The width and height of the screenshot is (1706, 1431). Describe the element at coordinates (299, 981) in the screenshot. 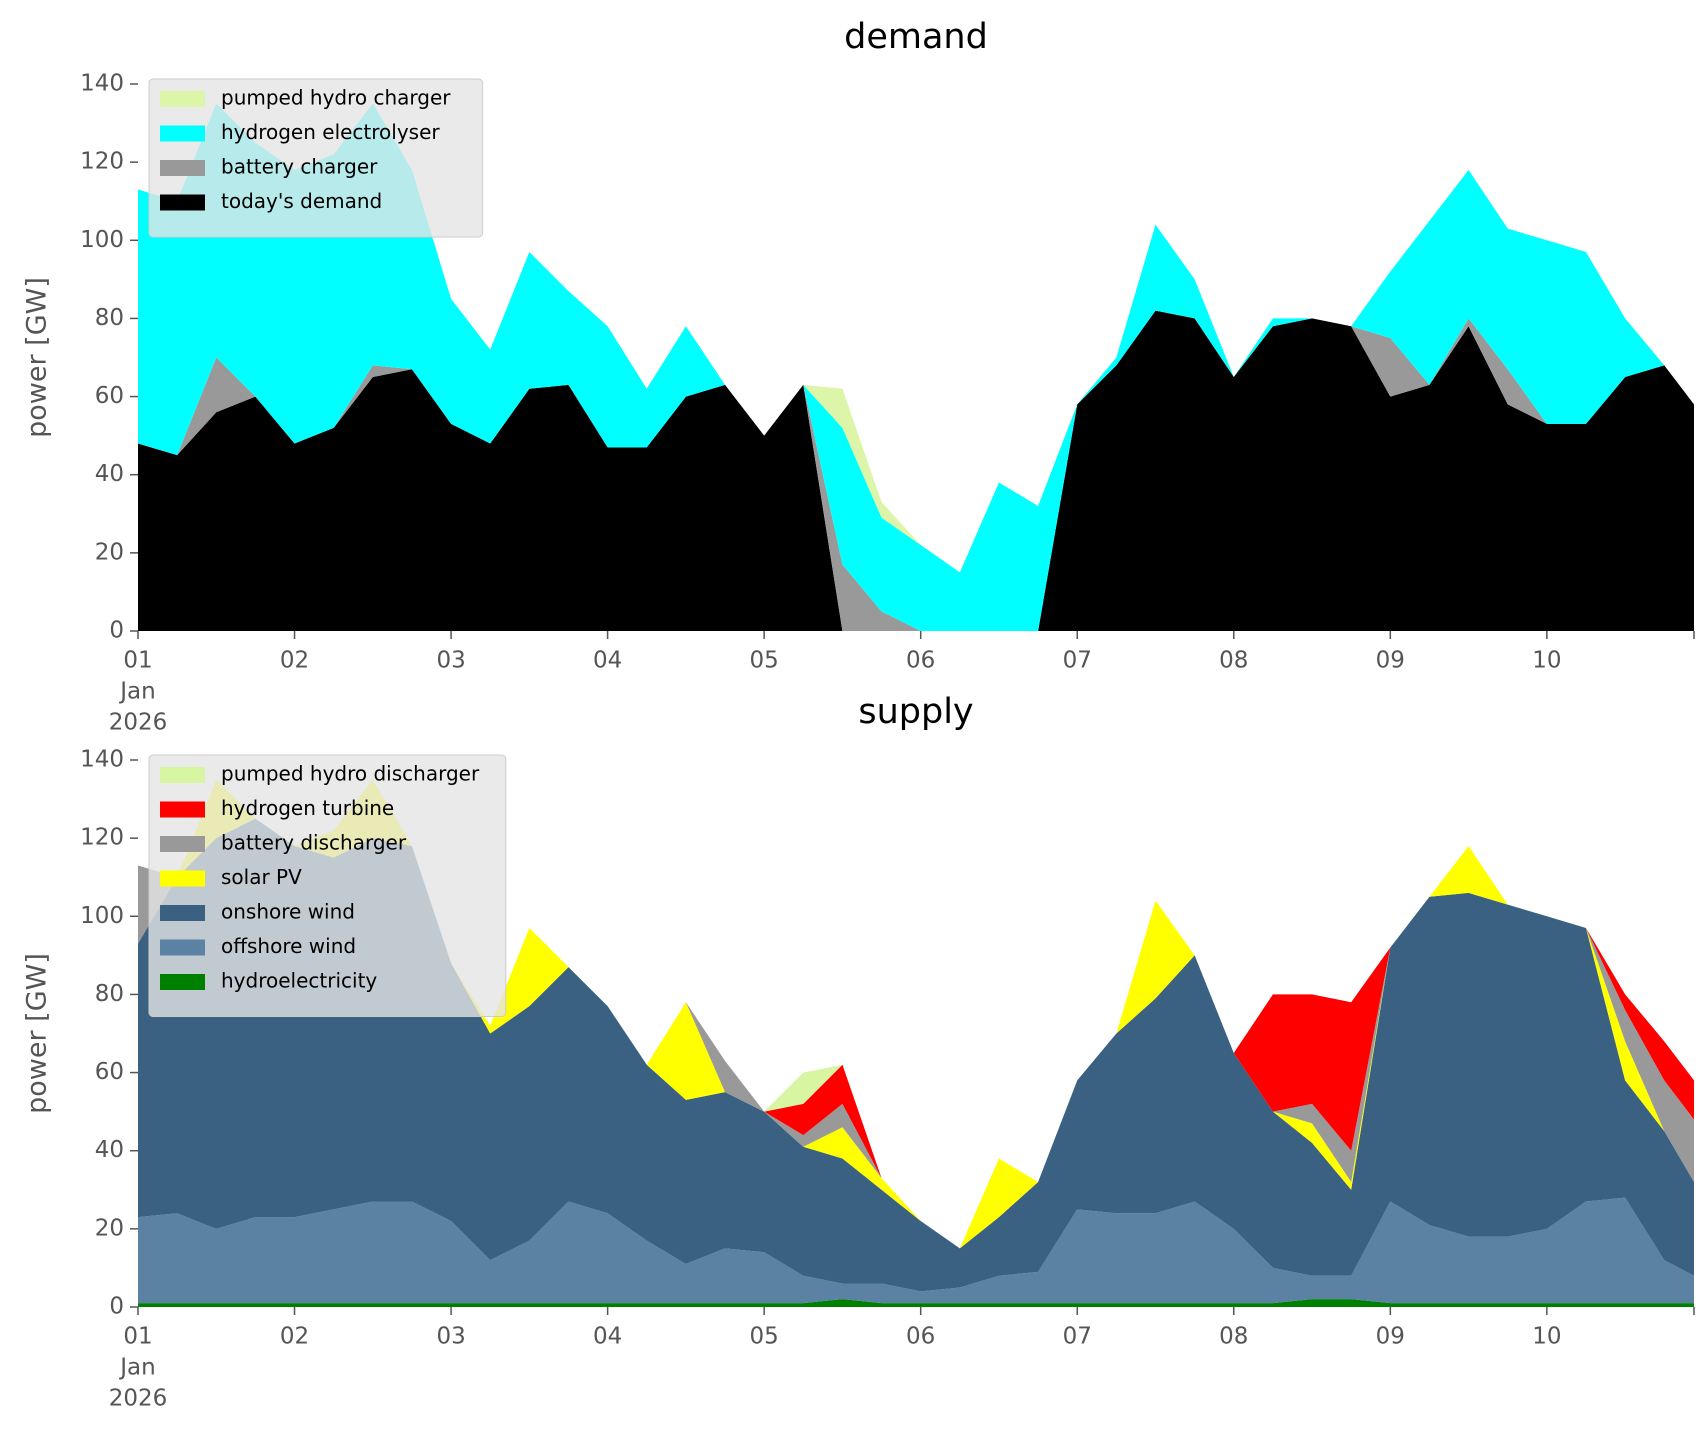

I see `legend-label: hydroelectricity` at that location.